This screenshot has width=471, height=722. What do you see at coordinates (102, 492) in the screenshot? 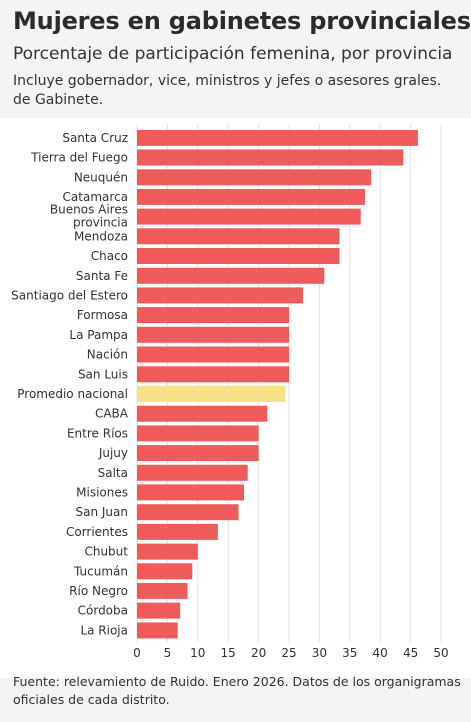
I see `category-label: Misiones` at bounding box center [102, 492].